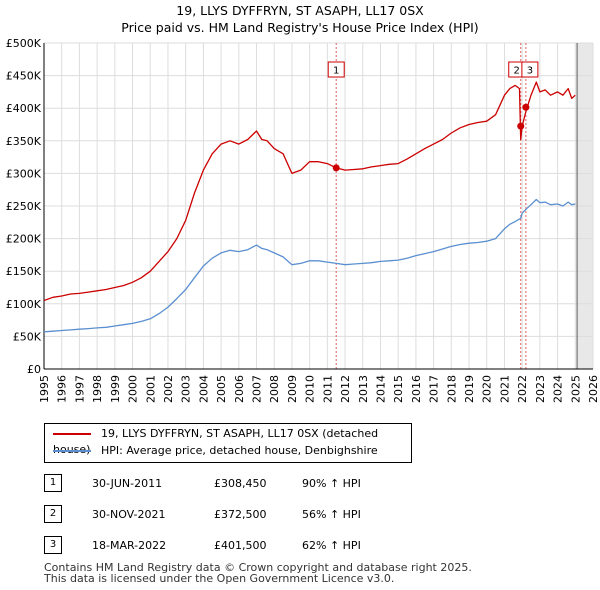 This screenshot has width=600, height=590. I want to click on x-tick-label: 2023, so click(540, 389).